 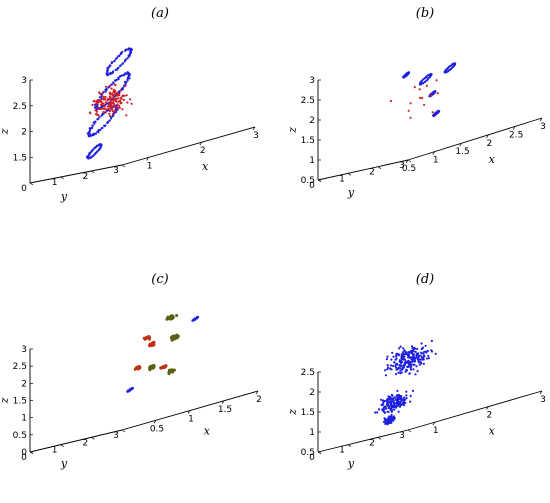 I want to click on panel-a-y-tick-label: 2, so click(x=85, y=177).